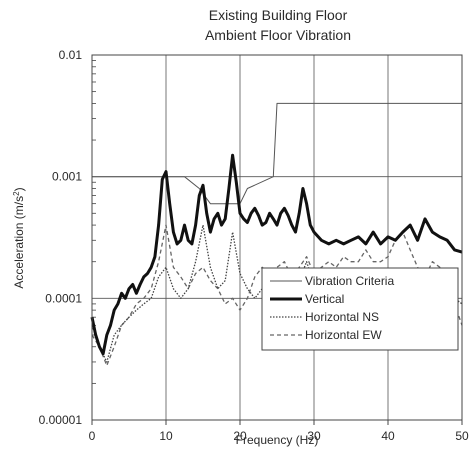  I want to click on x-tick-labels: 0 10 20 30 40 50, so click(279, 436).